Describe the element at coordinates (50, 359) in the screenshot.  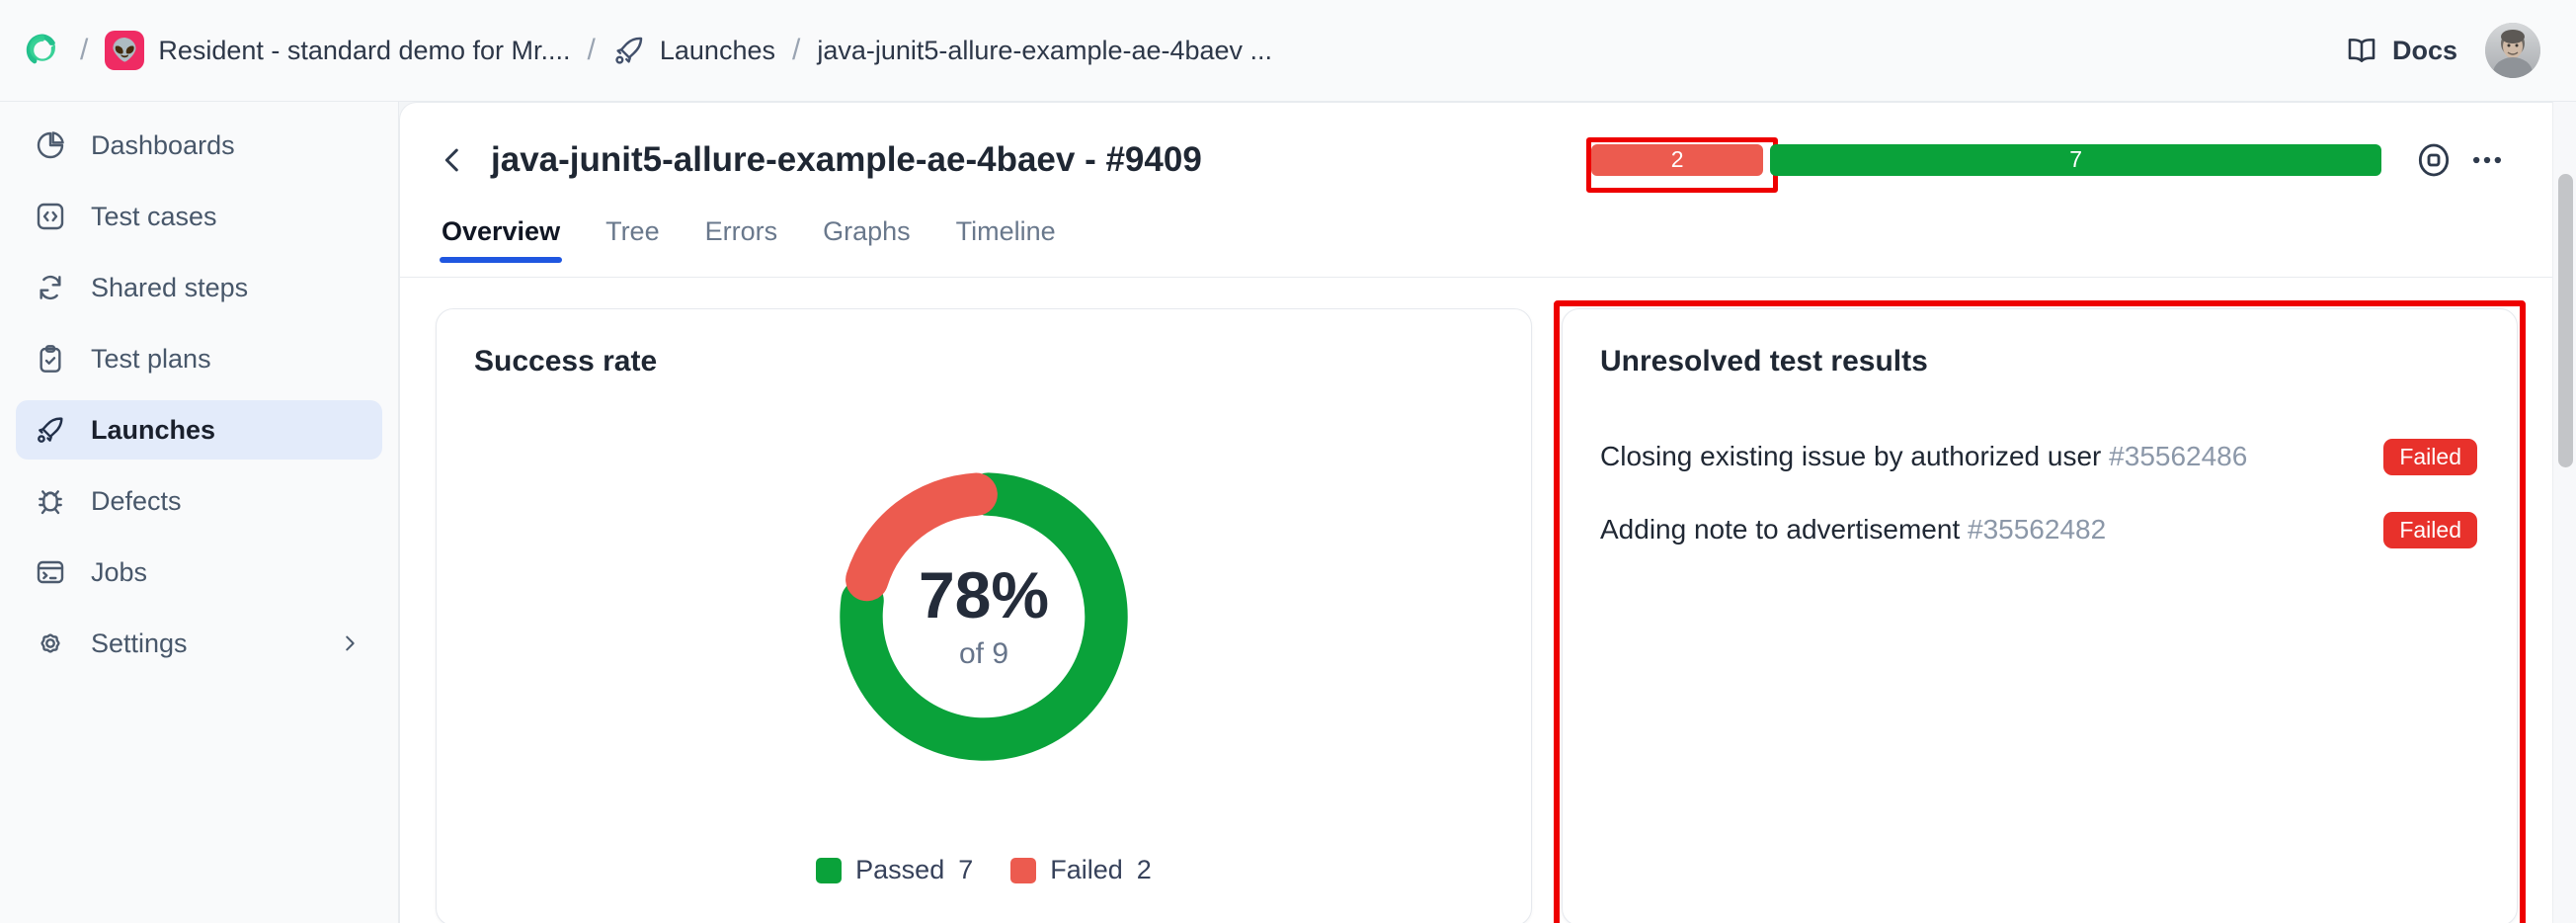
I see `clipboard-check-icon` at that location.